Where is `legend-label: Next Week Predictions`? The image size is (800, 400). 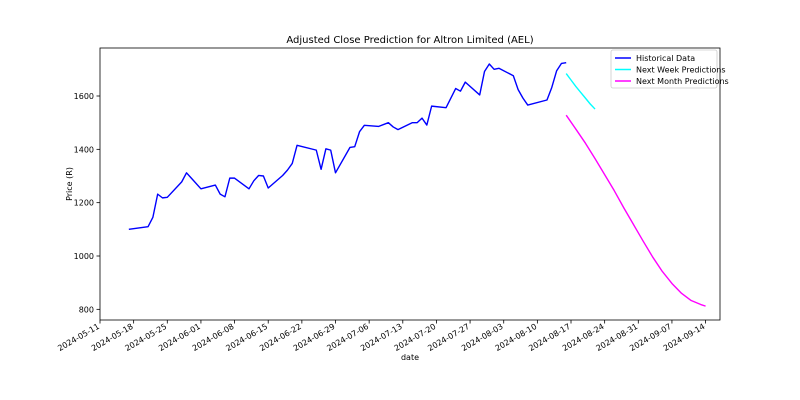
legend-label: Next Week Predictions is located at coordinates (681, 70).